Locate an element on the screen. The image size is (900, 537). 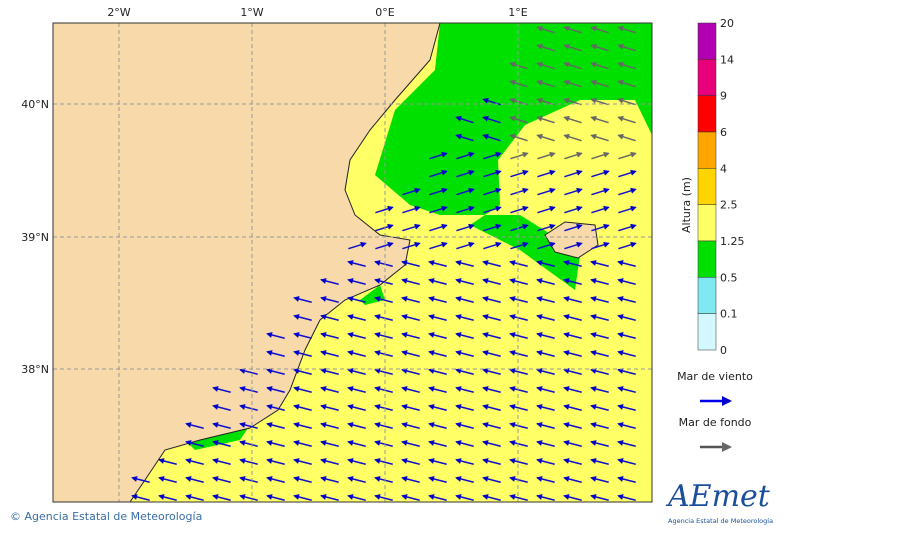
colorbar-label: 14 is located at coordinates (727, 59).